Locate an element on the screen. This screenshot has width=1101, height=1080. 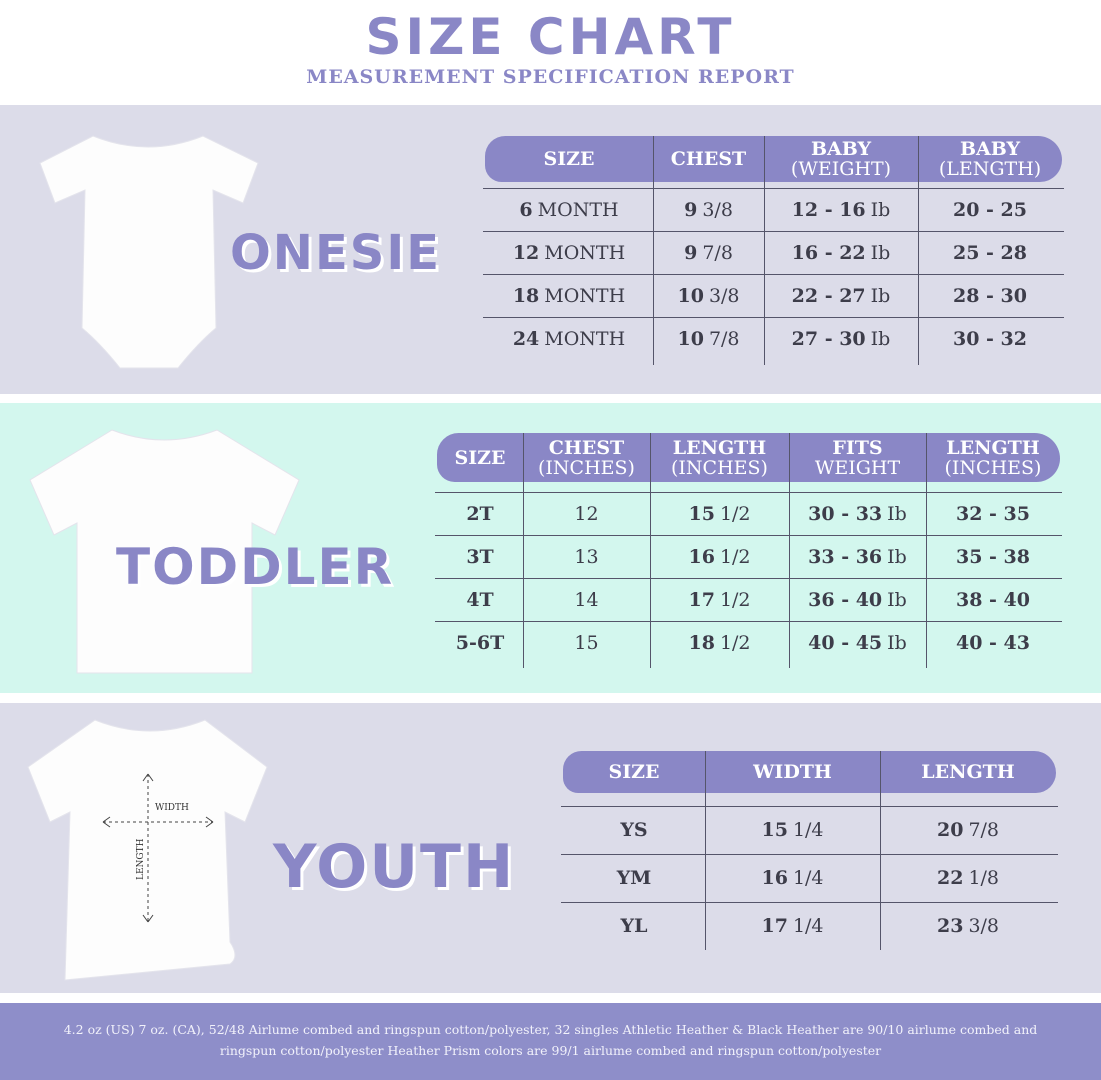
table-cell: 20 7/8 is located at coordinates (968, 830).